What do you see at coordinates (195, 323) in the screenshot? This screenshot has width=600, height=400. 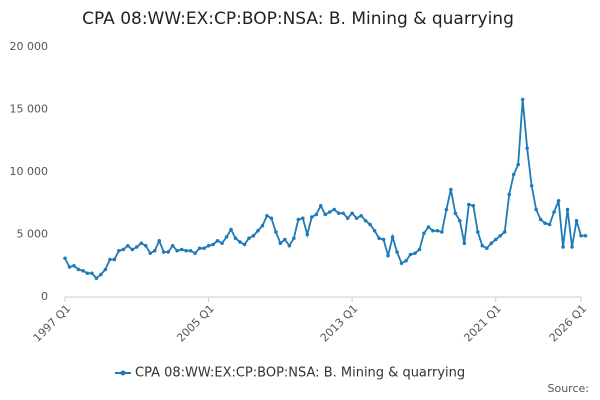 I see `x-tick-label: 2005 Q1` at bounding box center [195, 323].